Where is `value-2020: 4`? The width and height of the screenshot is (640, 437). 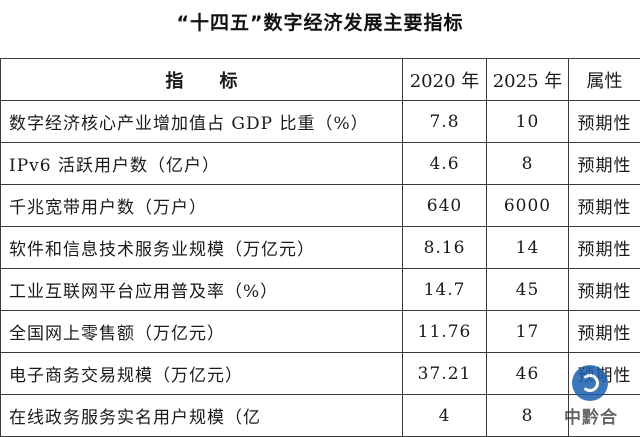
value-2020: 4 is located at coordinates (445, 416).